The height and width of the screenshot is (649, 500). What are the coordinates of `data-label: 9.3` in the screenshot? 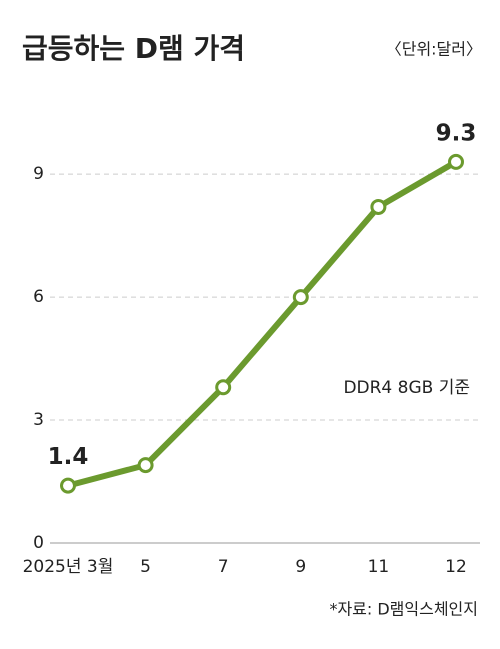 It's located at (456, 133).